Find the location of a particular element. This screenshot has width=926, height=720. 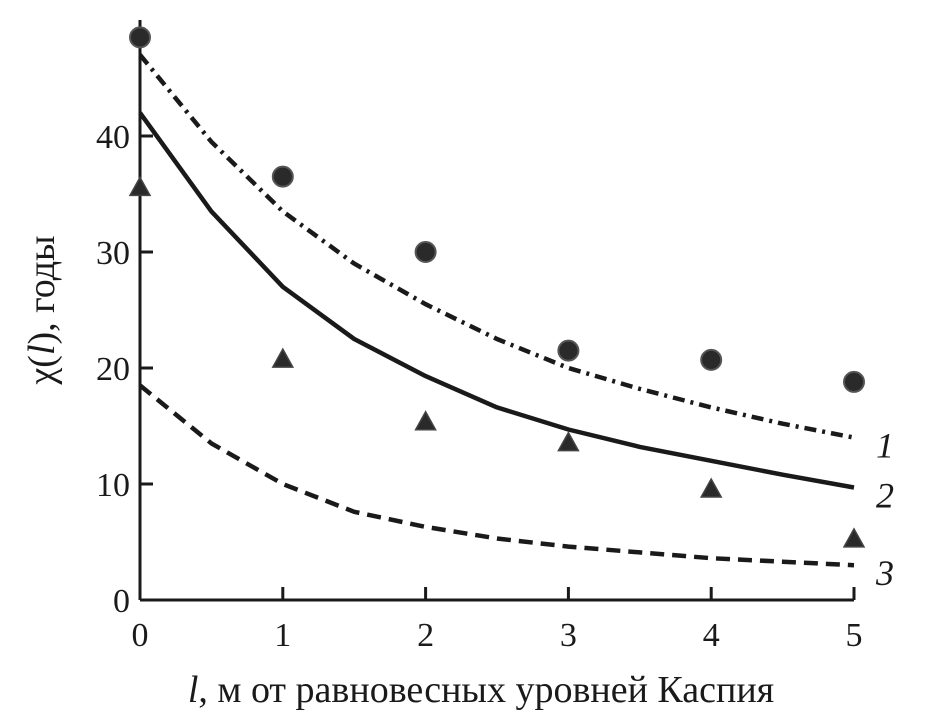

y-tick-label: 20 is located at coordinates (113, 369).